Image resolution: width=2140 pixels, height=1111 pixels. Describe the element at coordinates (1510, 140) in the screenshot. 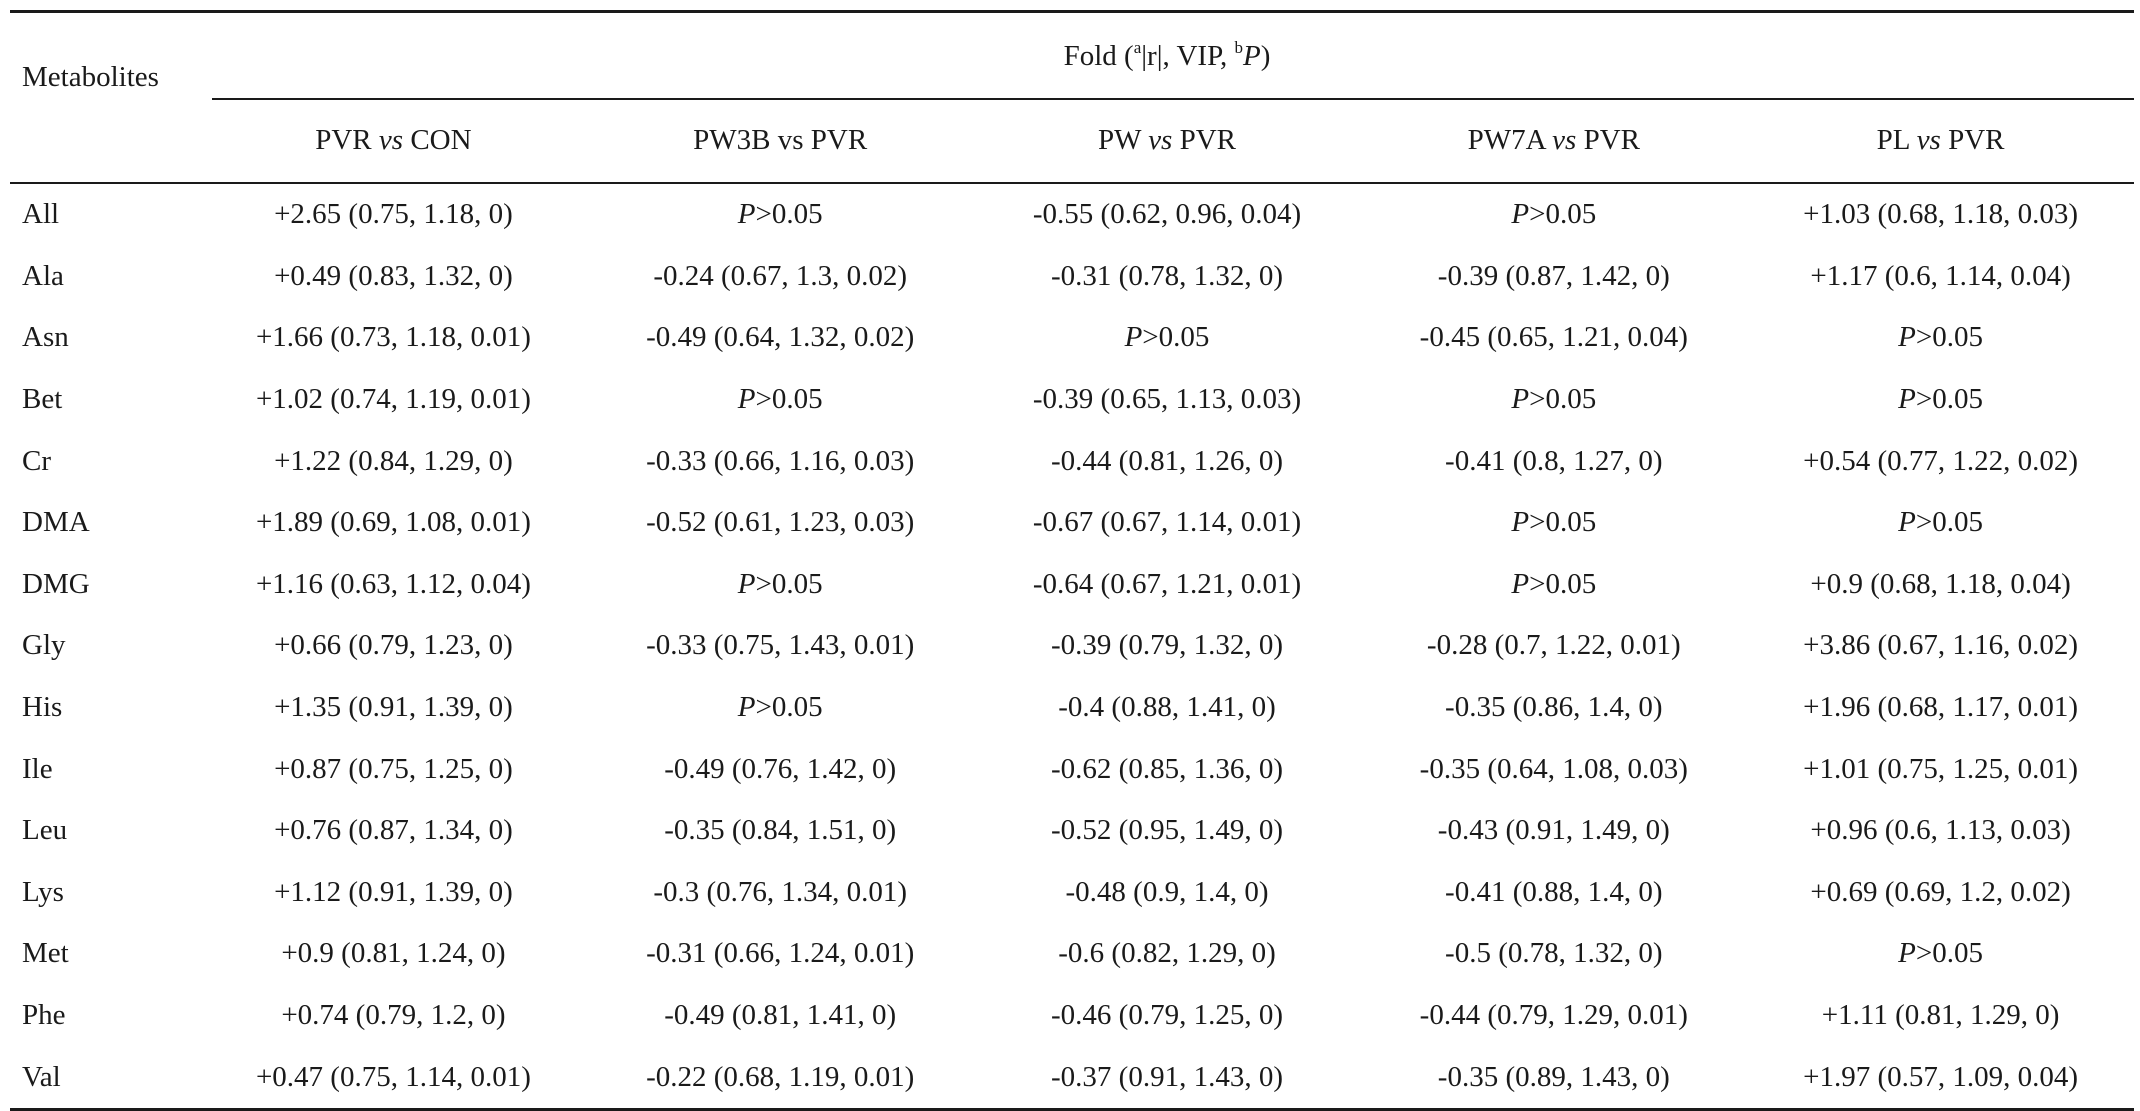

I see `comparison-header-left: PW7A` at that location.